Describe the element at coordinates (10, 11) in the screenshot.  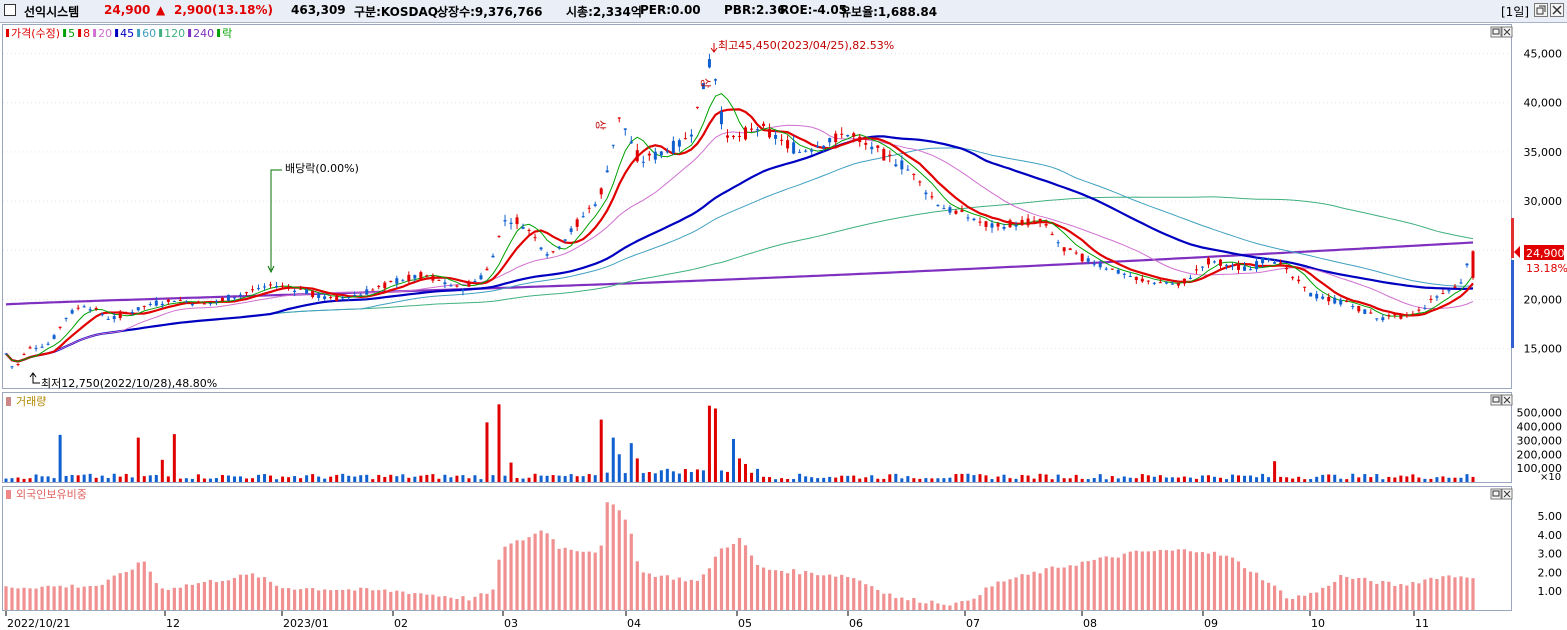
I see `favorite-checkbox` at that location.